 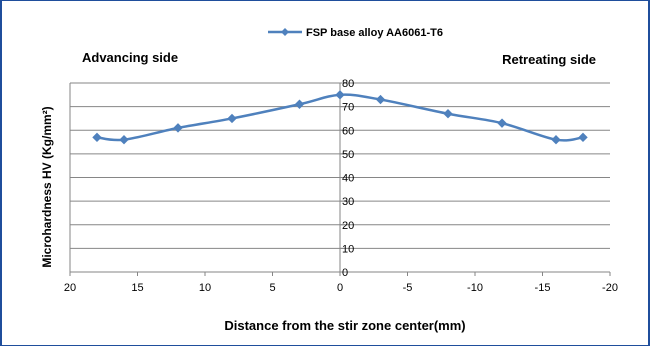 I want to click on x-tick-label: 0, so click(x=340, y=288).